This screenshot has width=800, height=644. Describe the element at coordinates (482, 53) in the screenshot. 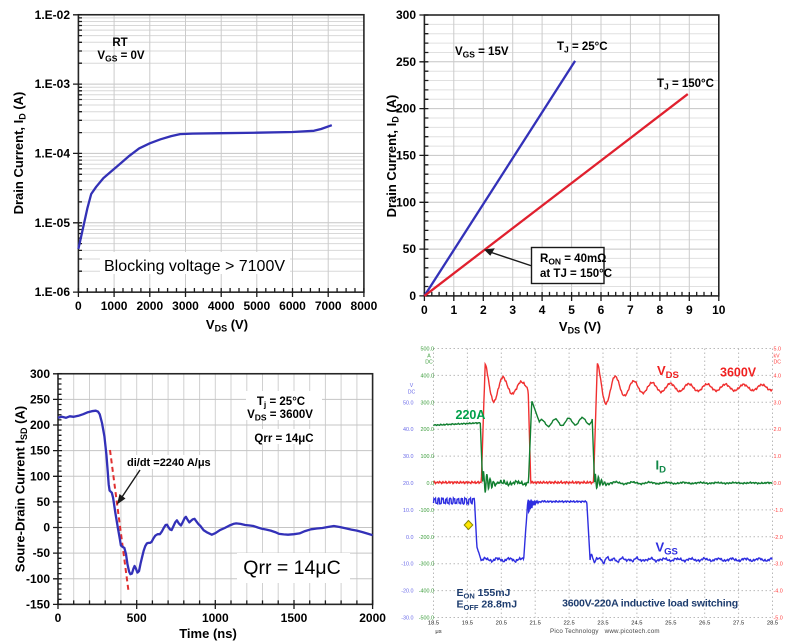

I see `svg-text: VGS = 15V` at that location.